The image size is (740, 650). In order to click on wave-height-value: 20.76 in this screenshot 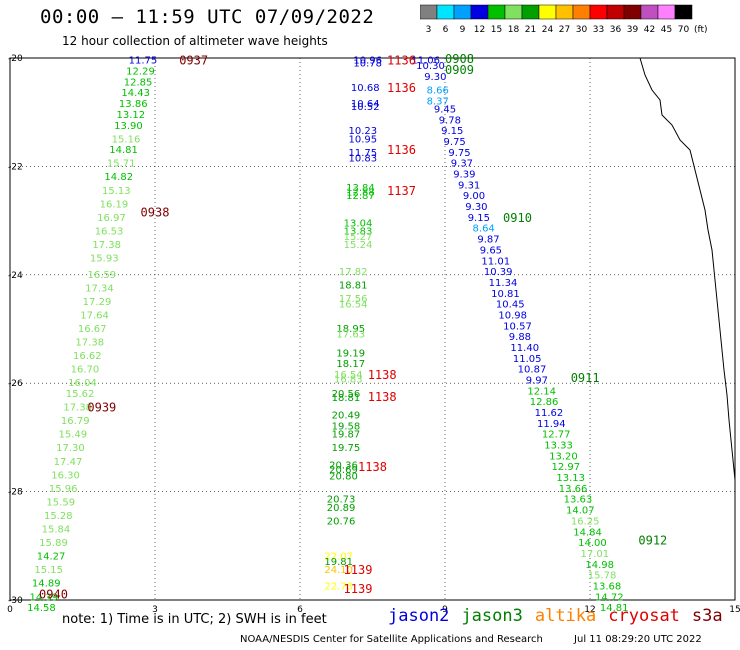, I will do `click(341, 521)`.